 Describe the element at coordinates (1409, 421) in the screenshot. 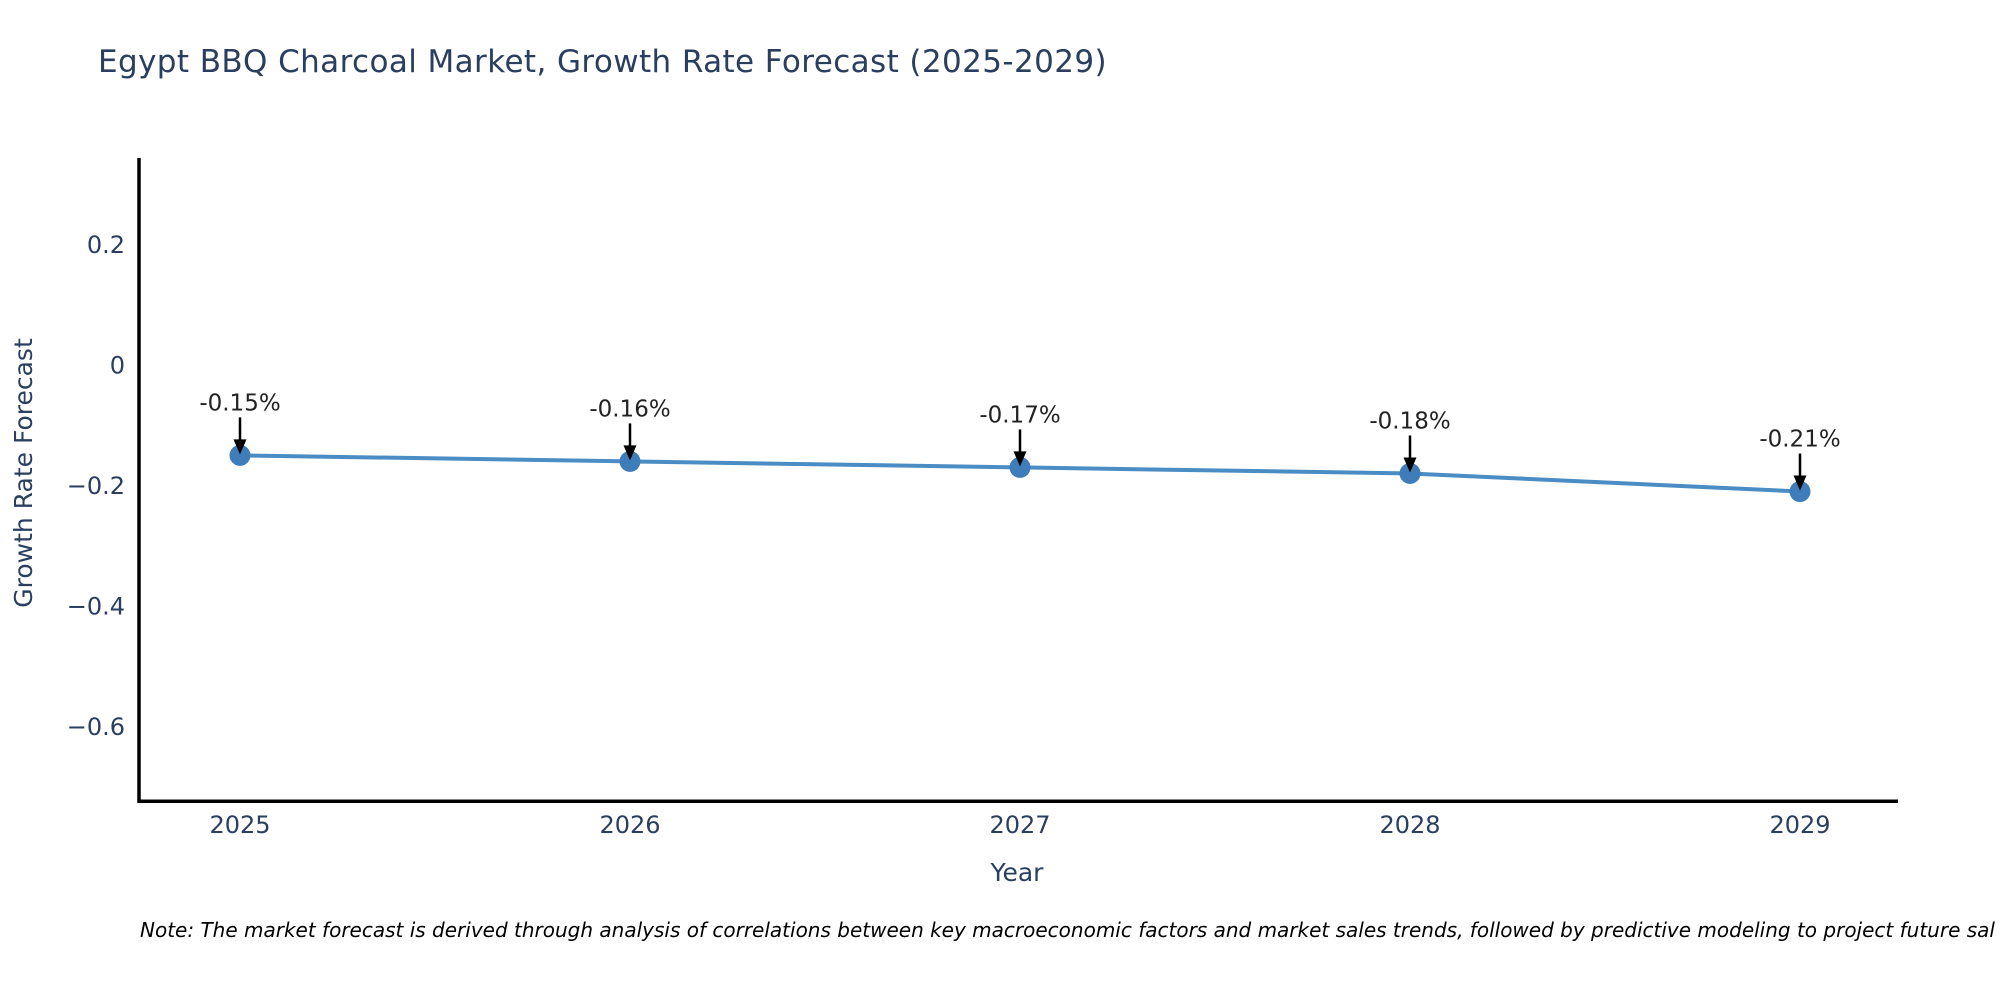

I see `annotation-label: -0.18%` at that location.